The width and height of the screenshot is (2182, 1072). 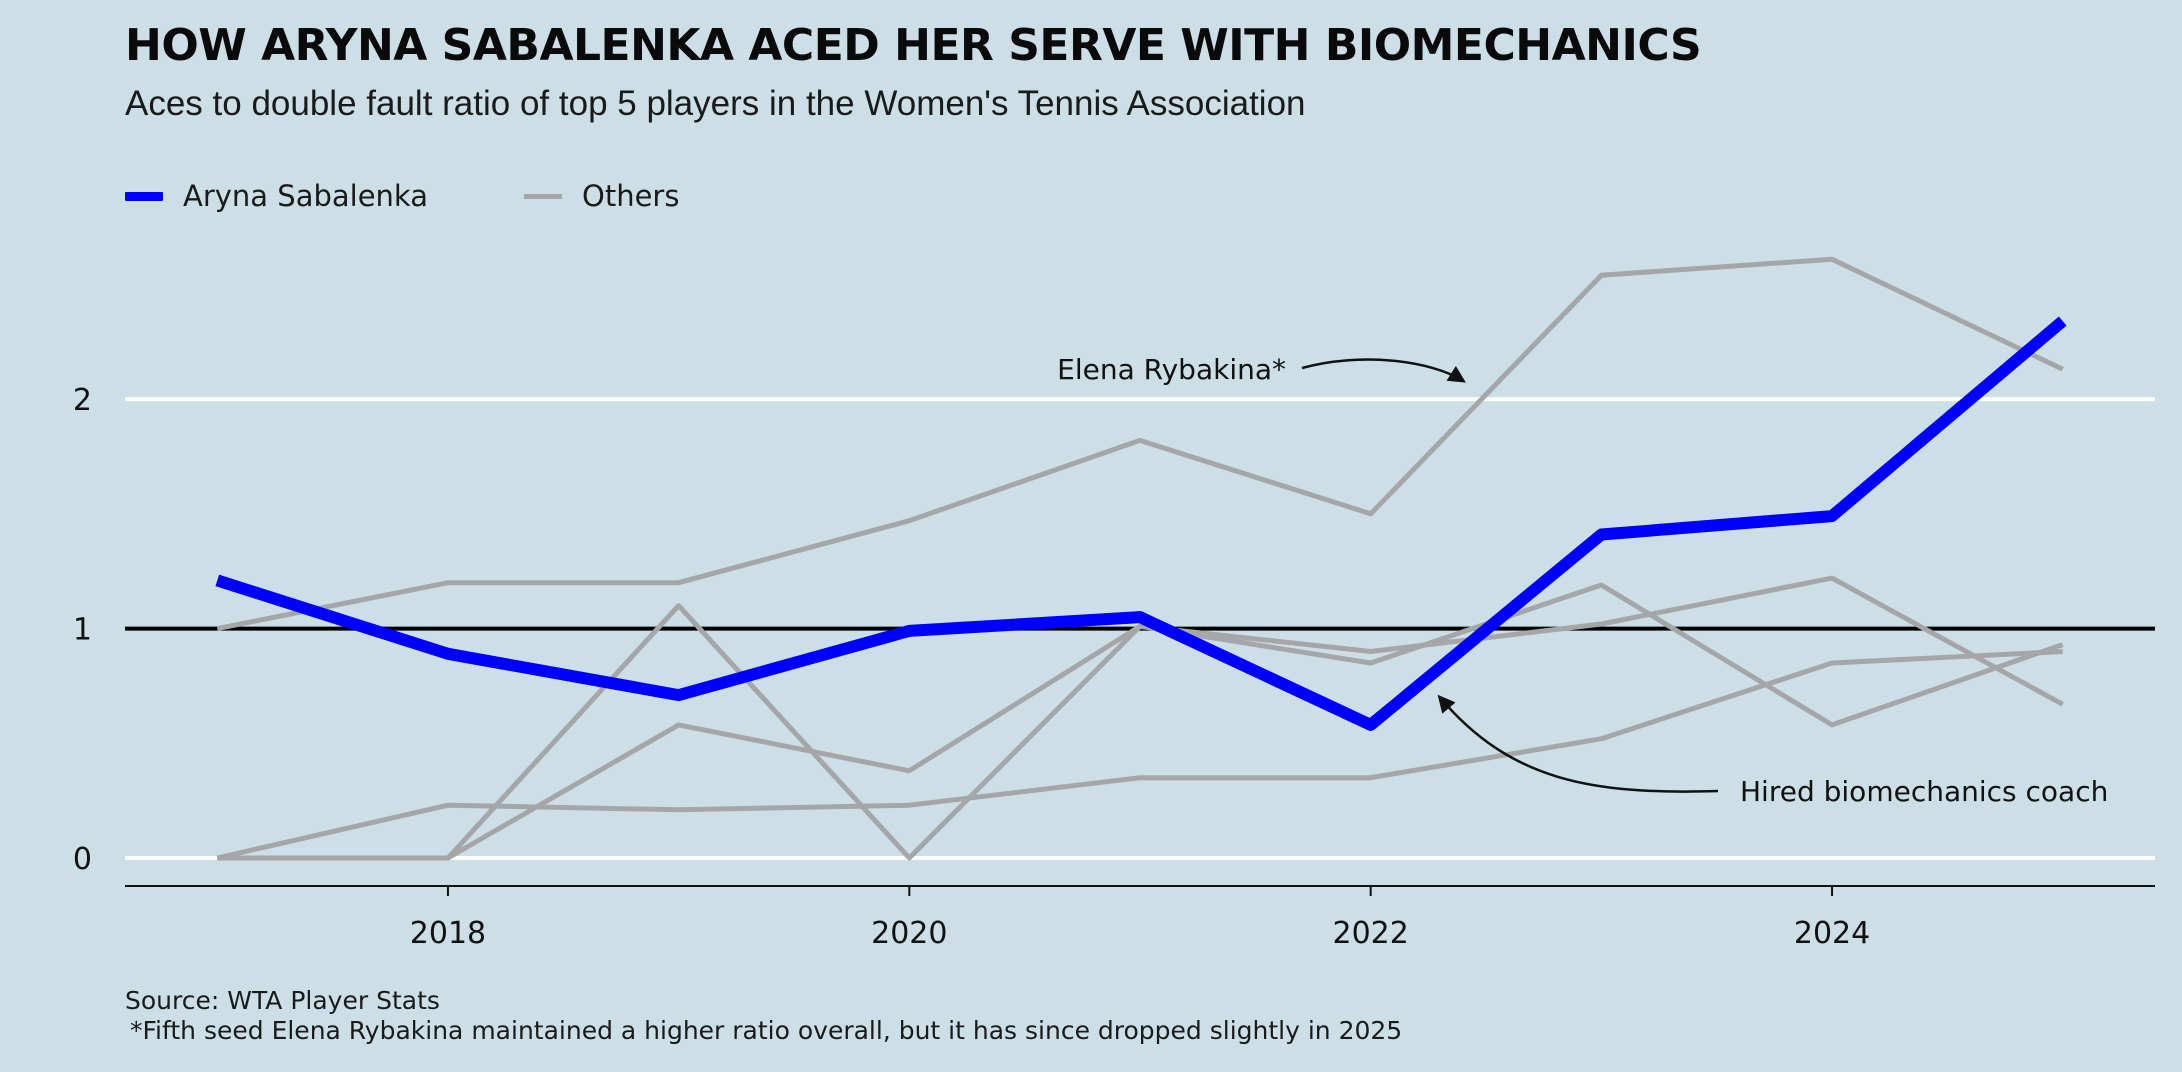 What do you see at coordinates (1578, 743) in the screenshot?
I see `annotation-arrow-coach` at bounding box center [1578, 743].